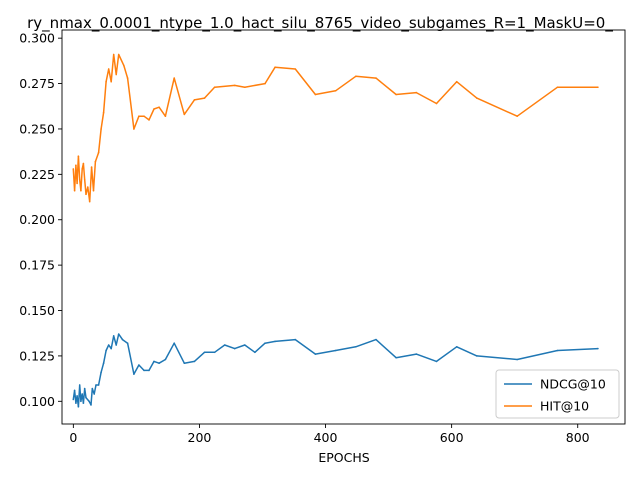  I want to click on x-tick-label: 400, so click(326, 437).